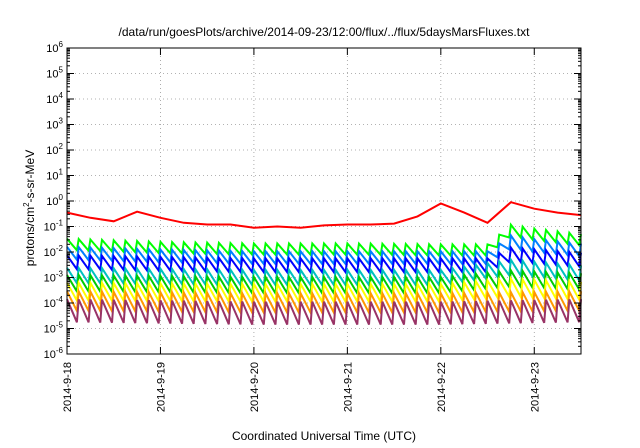  Describe the element at coordinates (324, 436) in the screenshot. I see `x-axis-label: Coordinated Universal Time (UTC)` at that location.